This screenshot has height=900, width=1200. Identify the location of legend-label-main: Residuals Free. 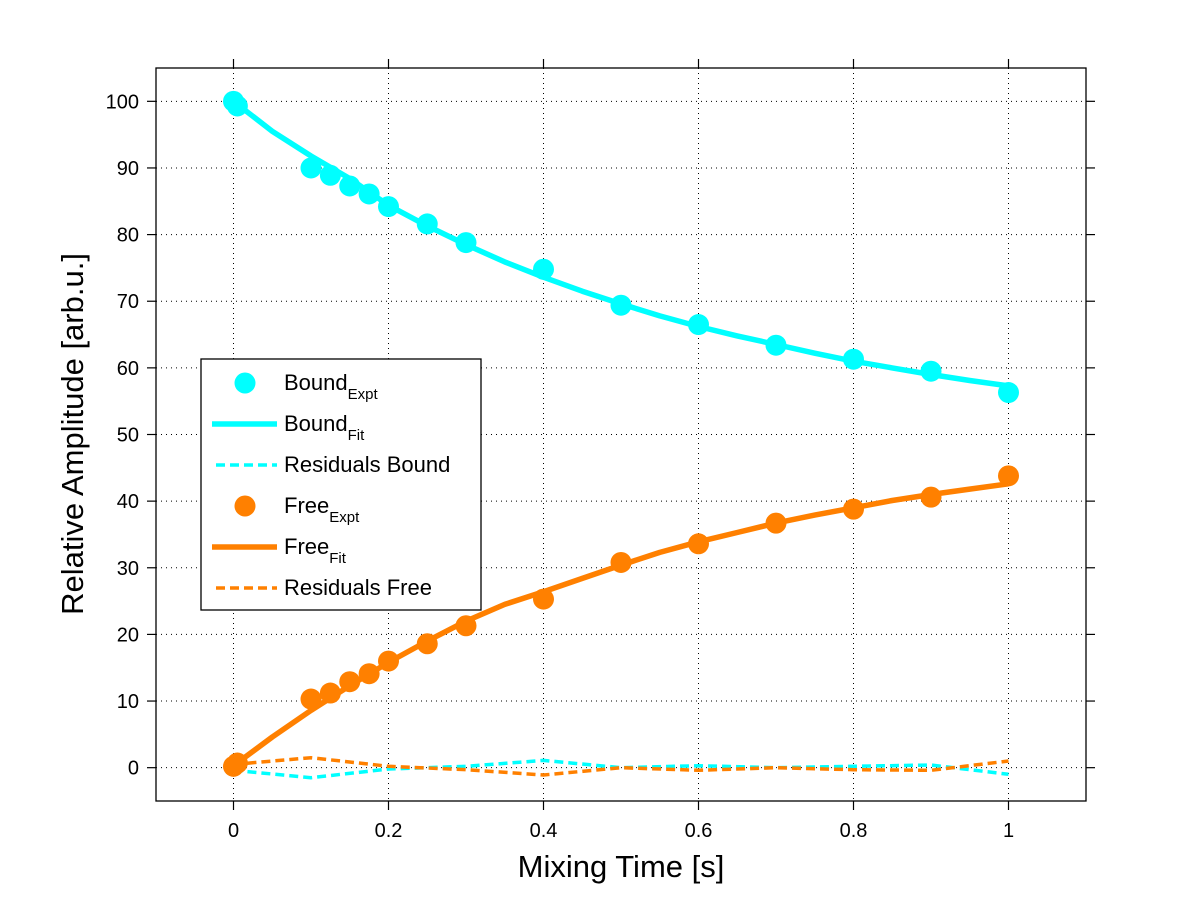
(358, 587).